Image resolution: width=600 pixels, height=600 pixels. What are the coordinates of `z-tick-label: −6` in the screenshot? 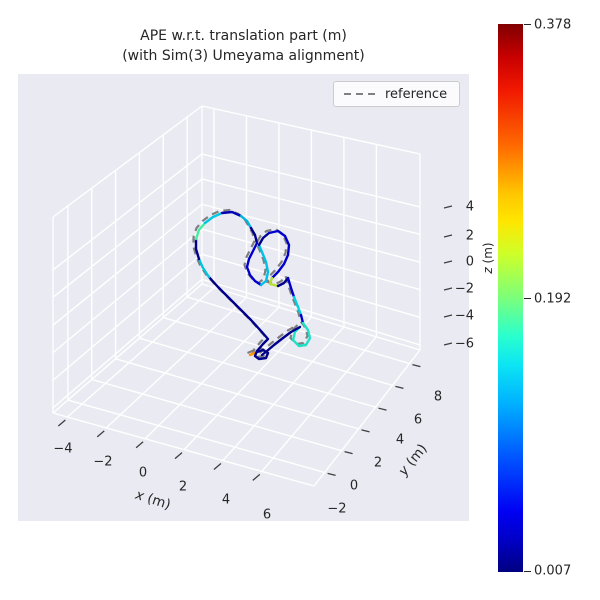 It's located at (464, 344).